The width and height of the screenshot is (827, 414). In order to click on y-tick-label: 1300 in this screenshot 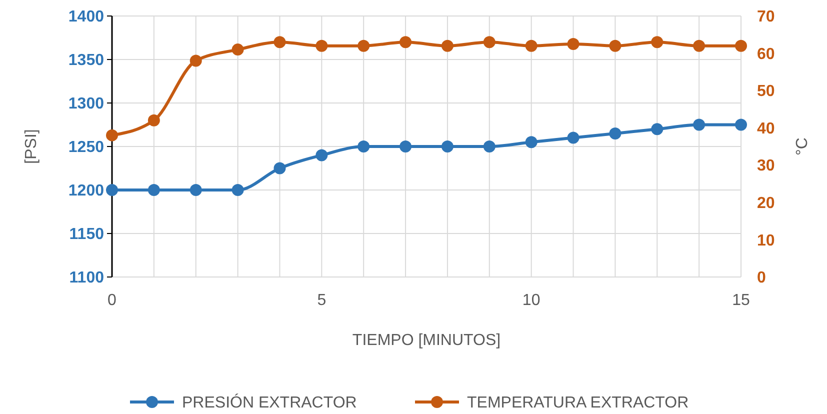, I will do `click(86, 104)`.